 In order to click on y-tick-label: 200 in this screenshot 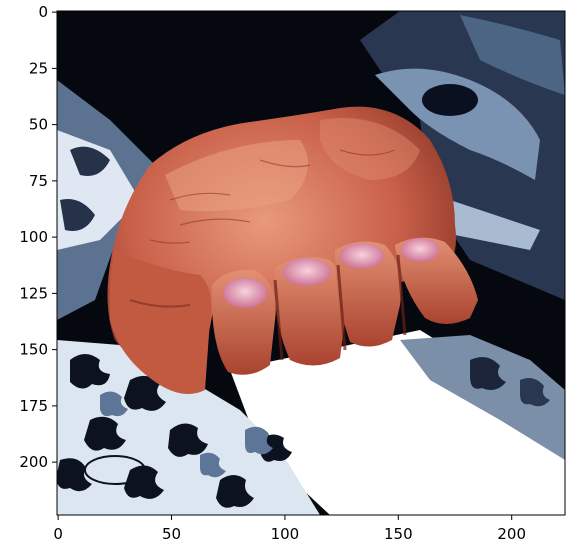, I will do `click(33, 462)`.